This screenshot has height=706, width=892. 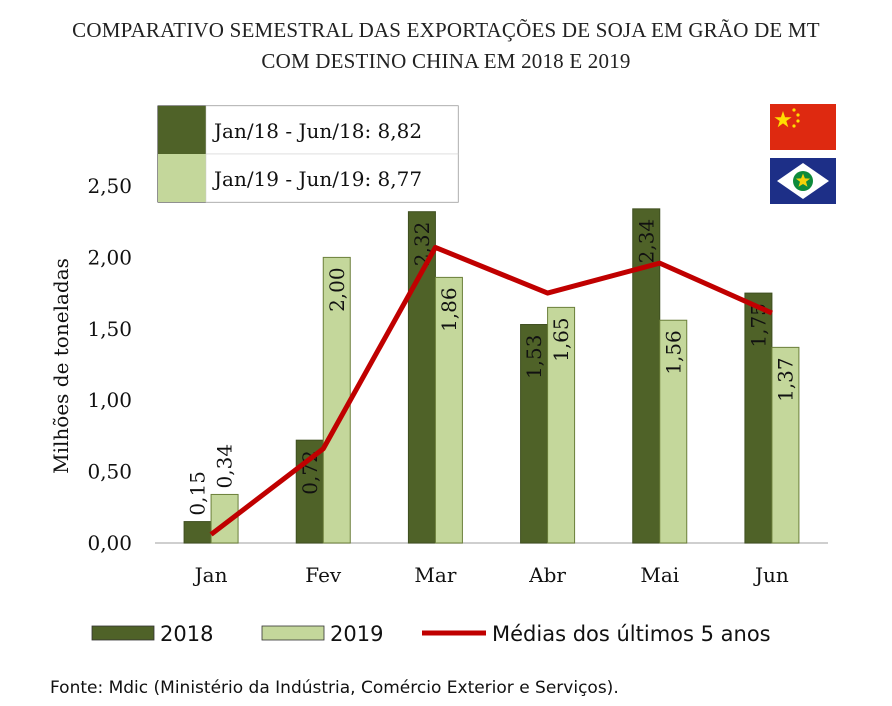 I want to click on bar-2019-Abr, so click(x=561, y=425).